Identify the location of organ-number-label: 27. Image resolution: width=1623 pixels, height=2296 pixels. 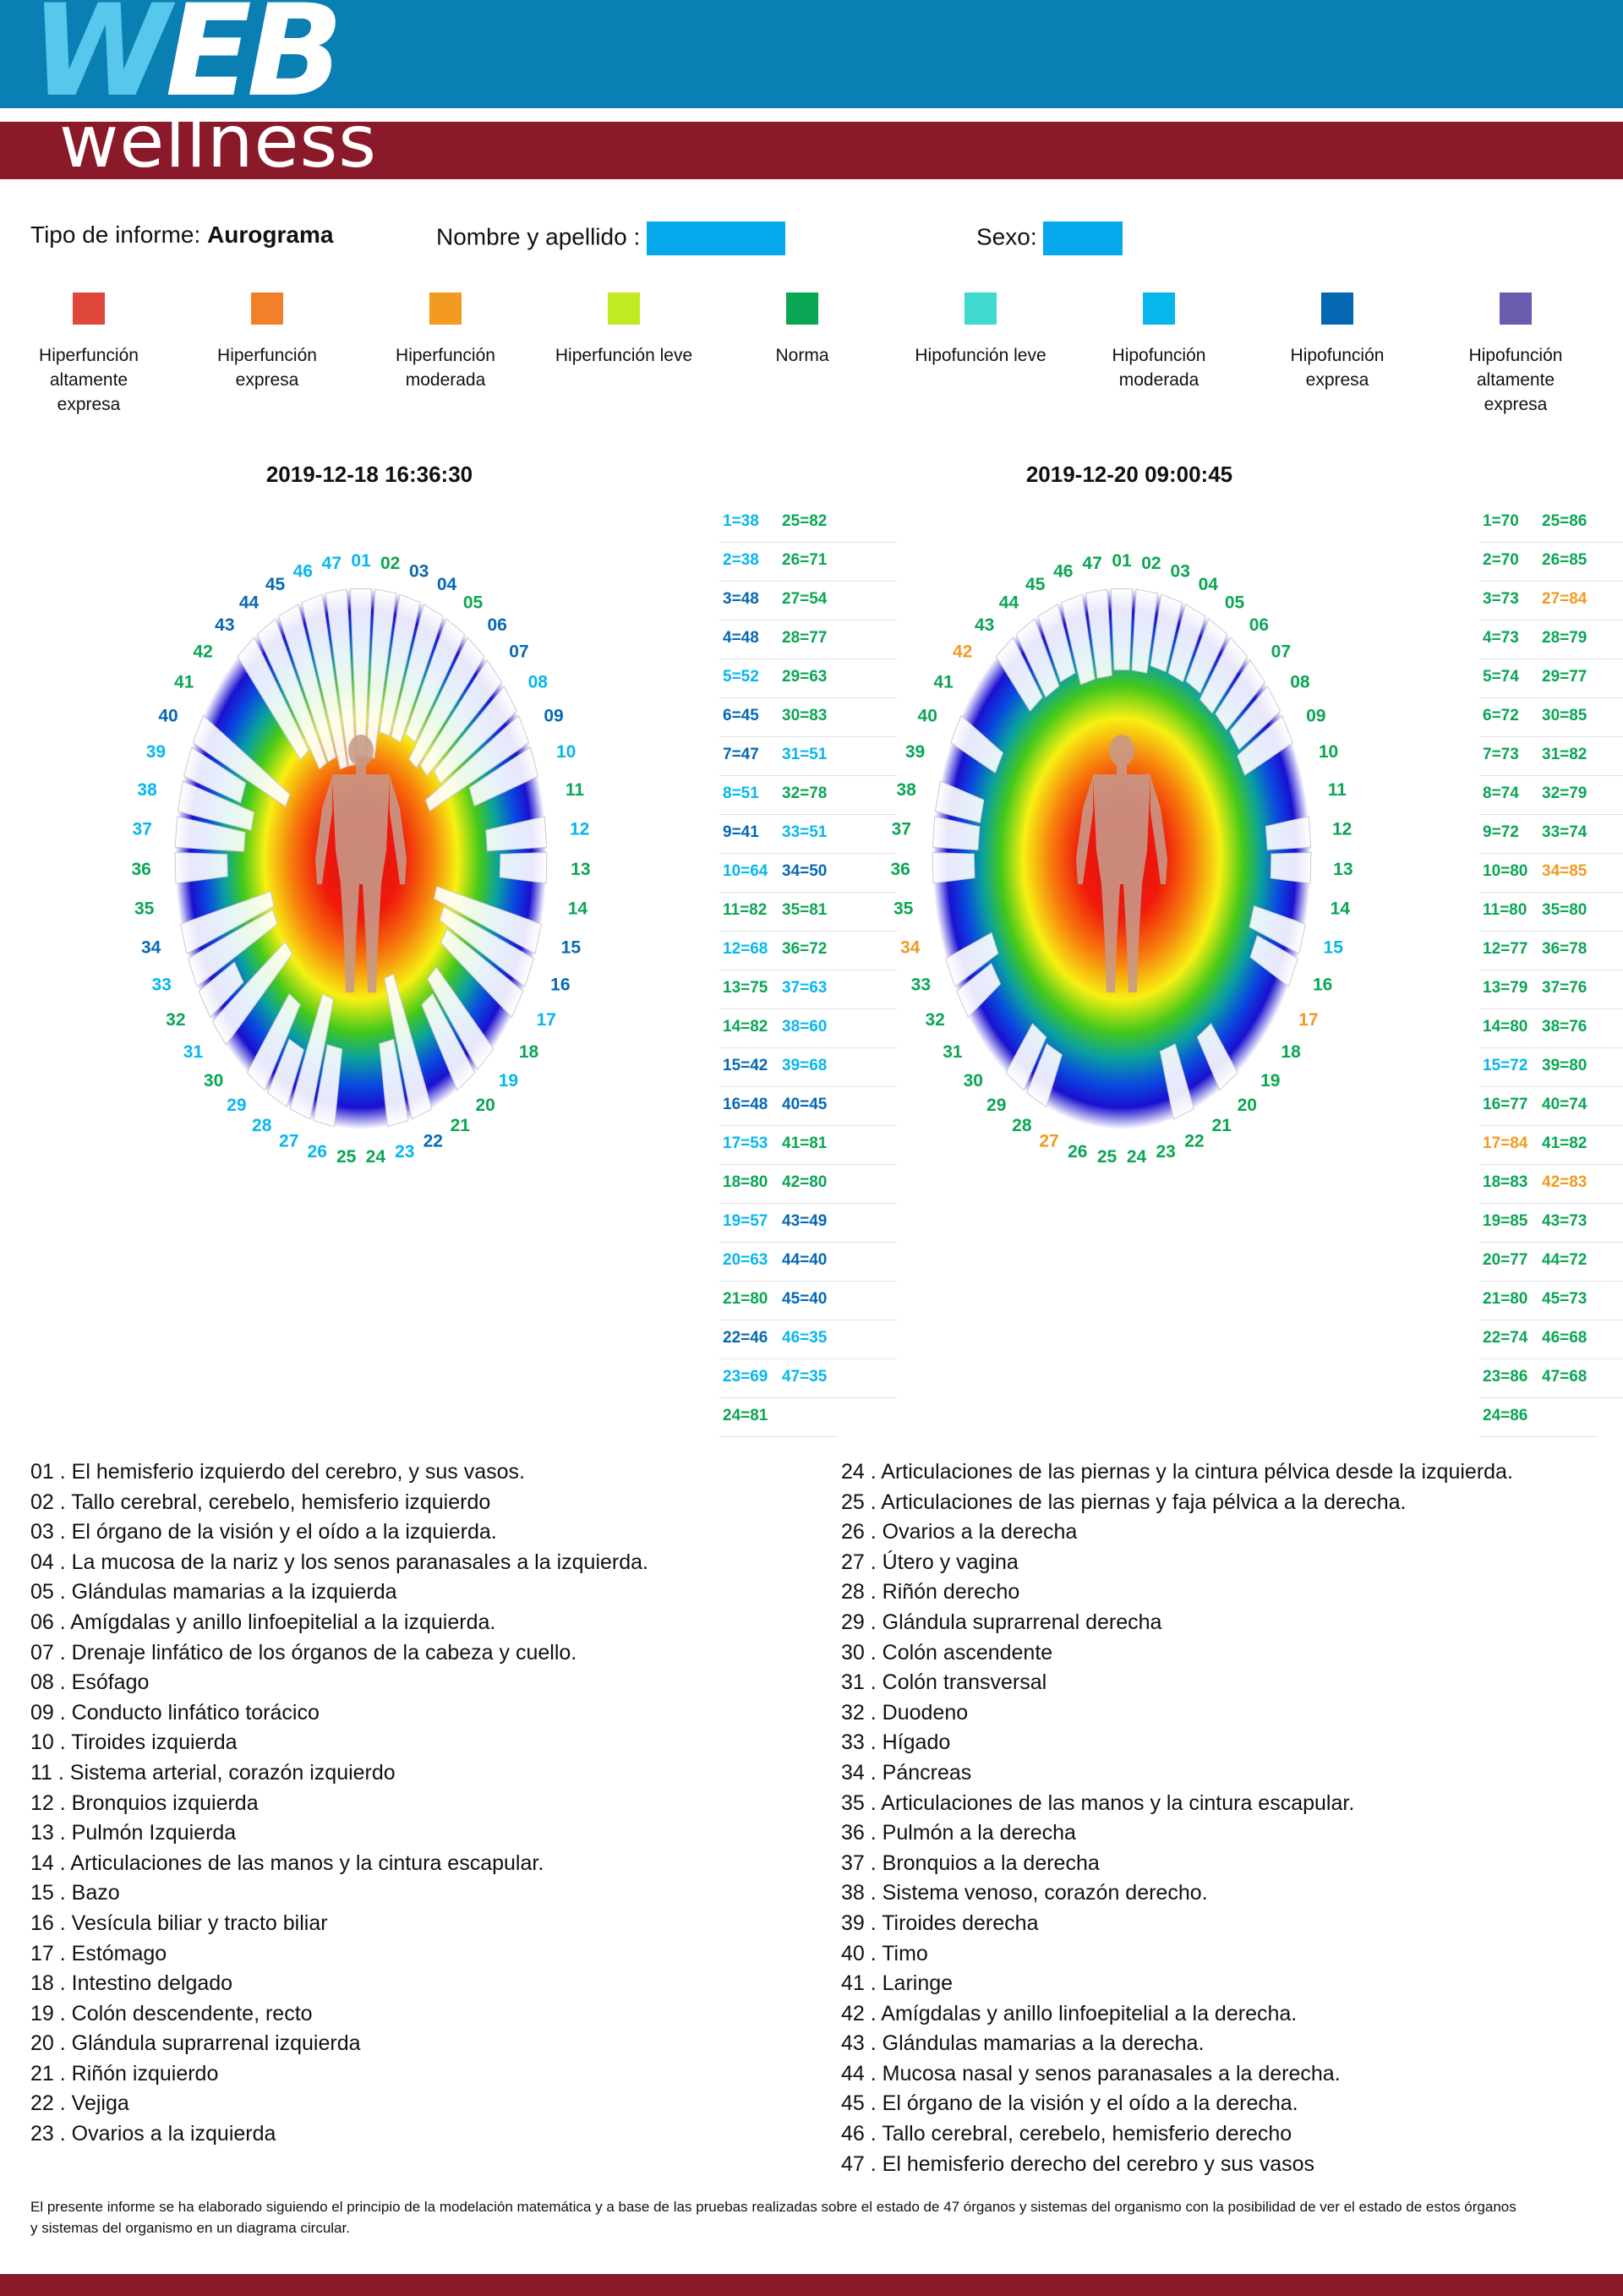
(1048, 1141).